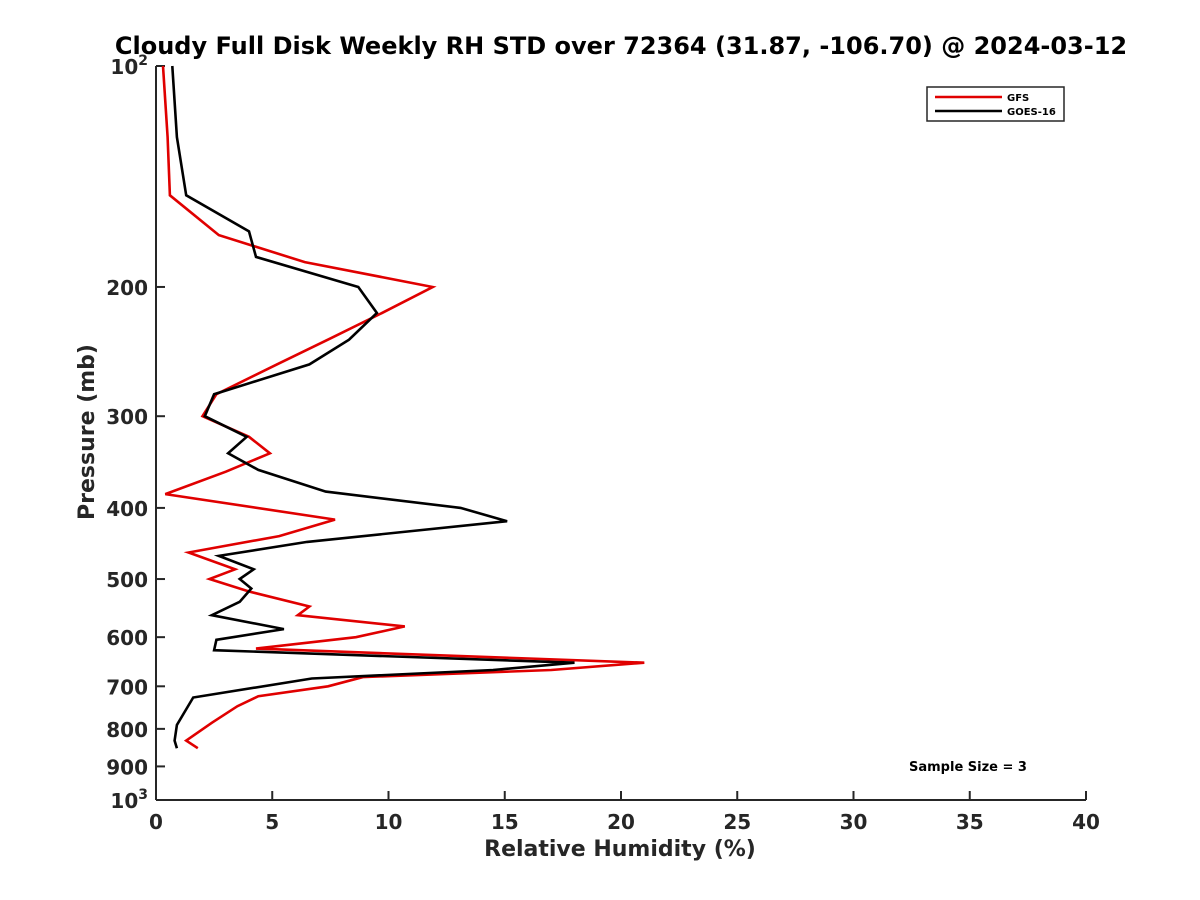  Describe the element at coordinates (127, 730) in the screenshot. I see `y-tick-label: 800` at that location.